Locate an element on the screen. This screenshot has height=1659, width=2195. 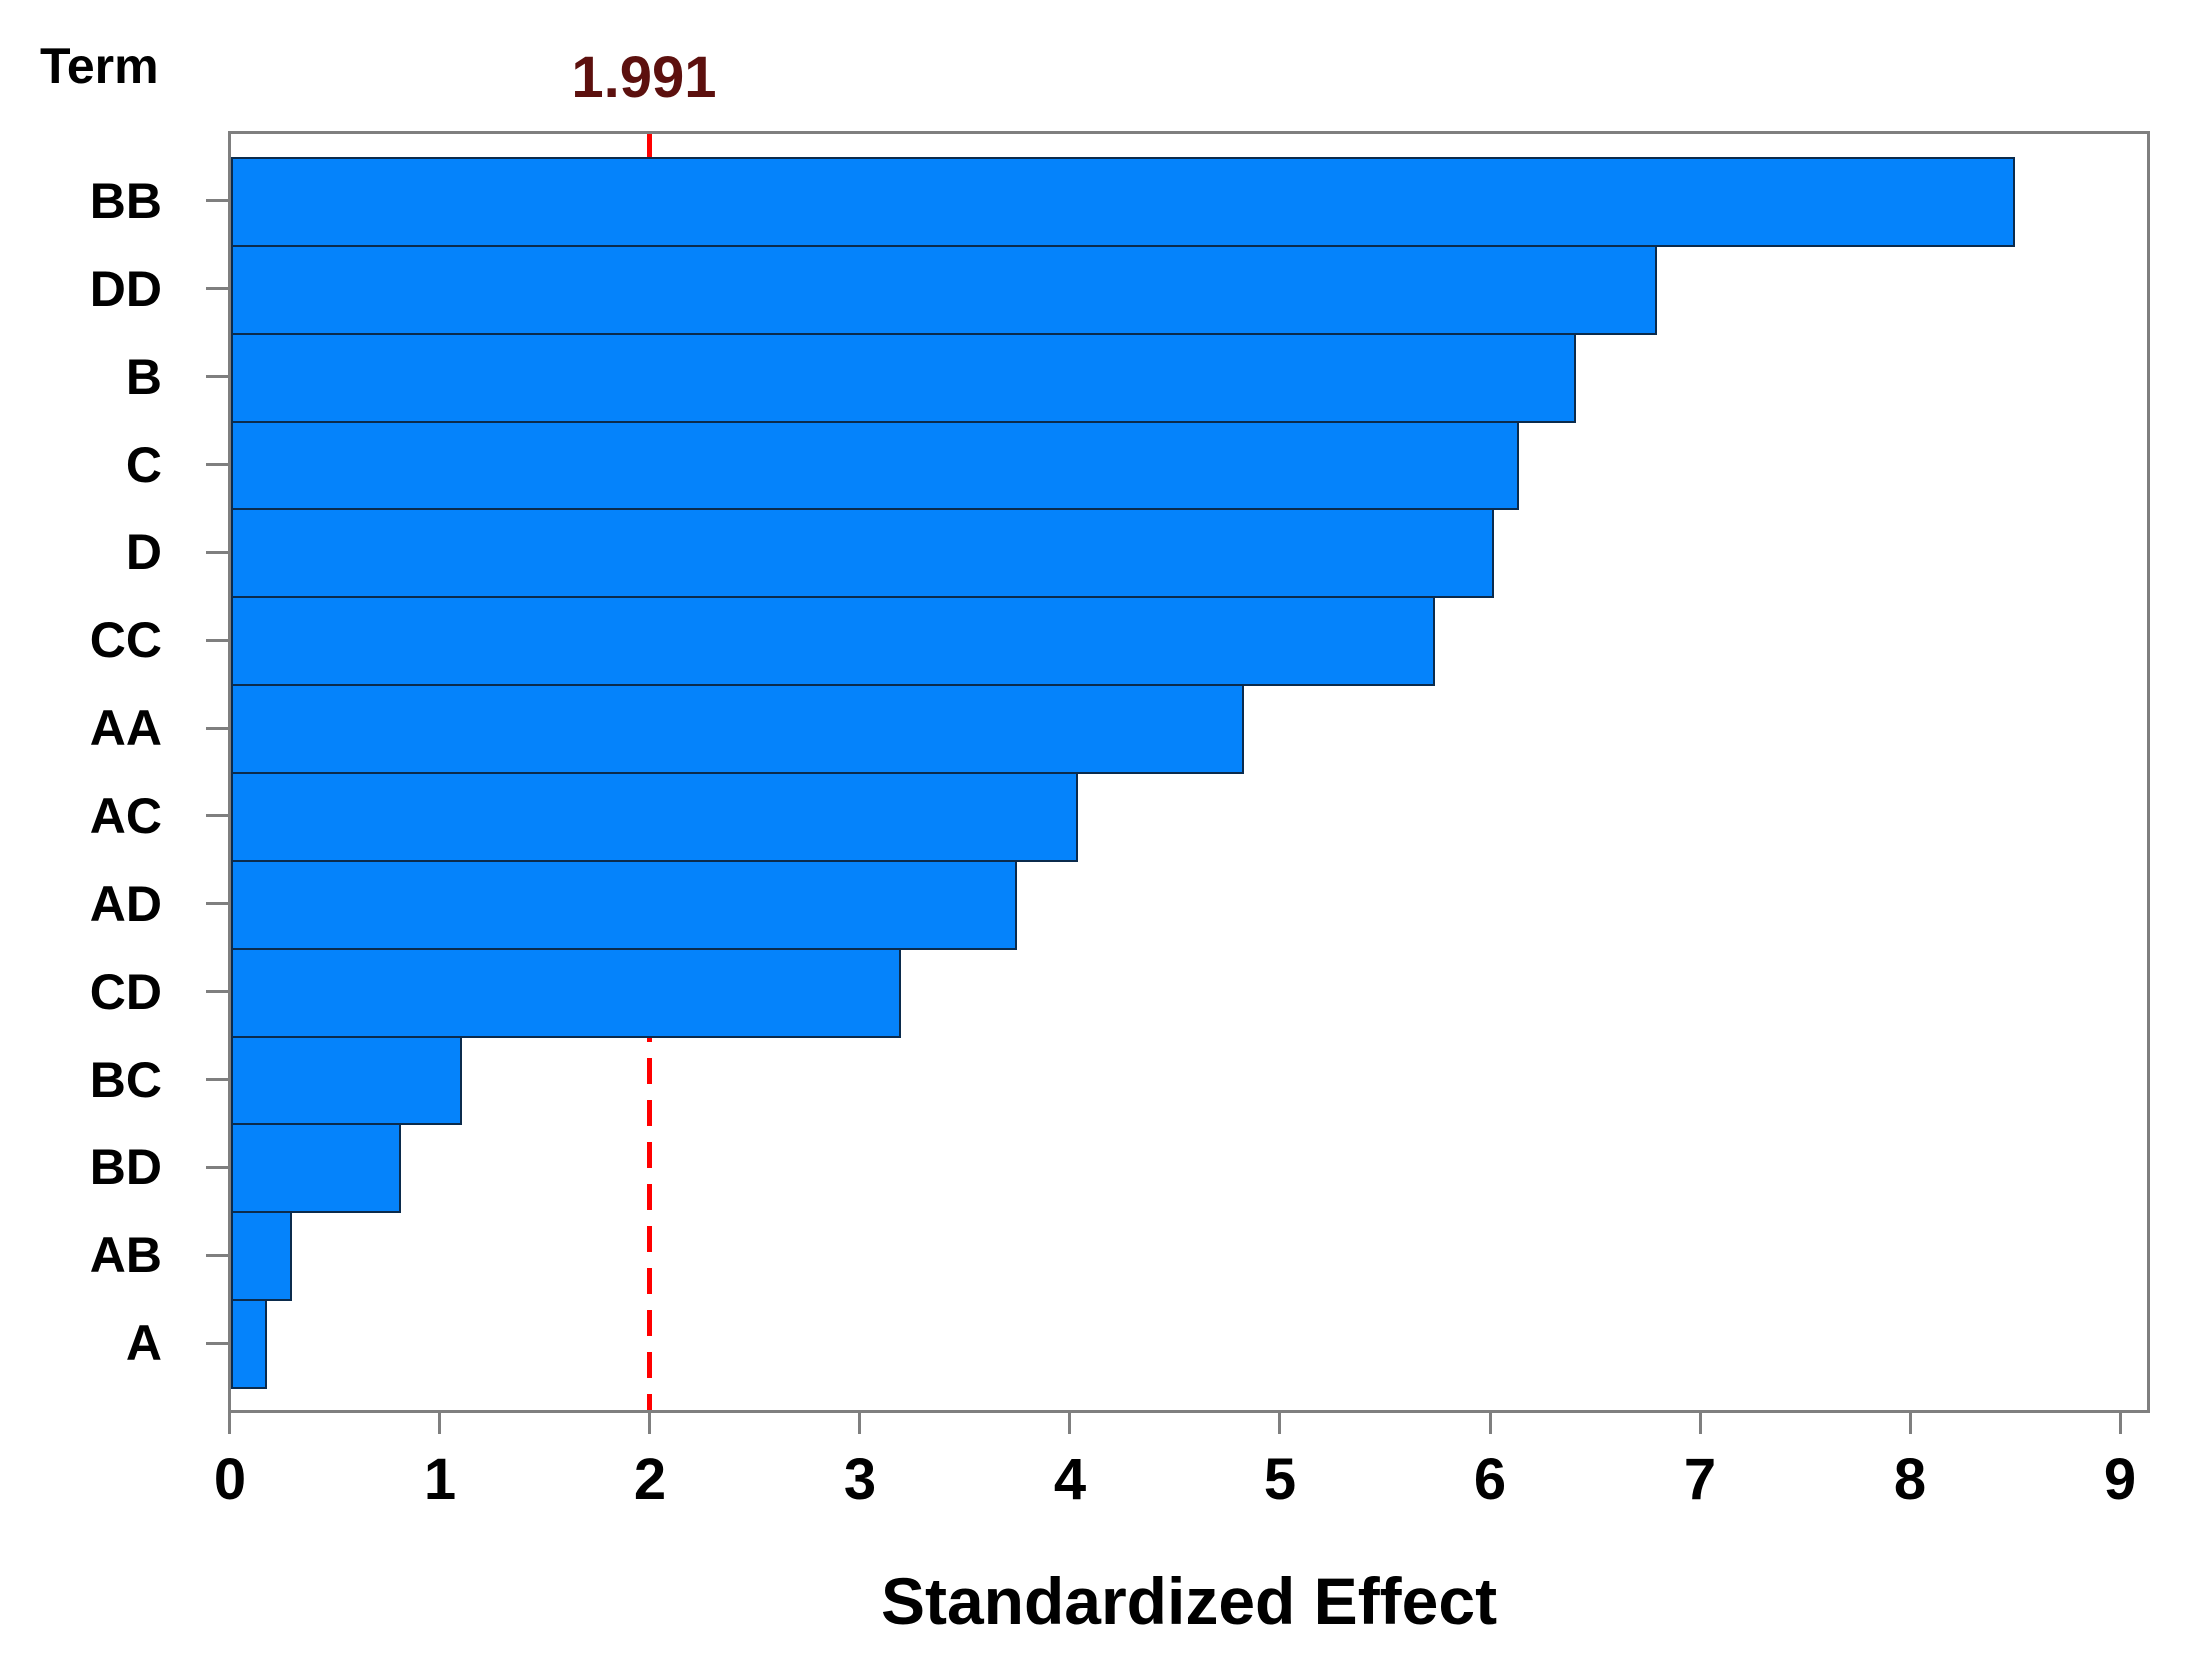
bar-BB is located at coordinates (1123, 202).